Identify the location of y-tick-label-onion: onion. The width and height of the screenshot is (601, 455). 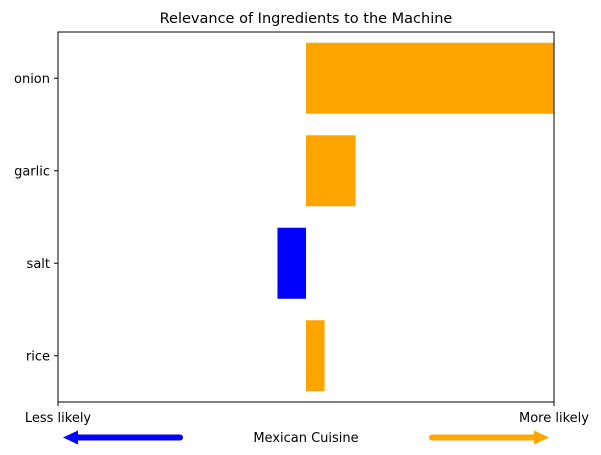
(32, 79).